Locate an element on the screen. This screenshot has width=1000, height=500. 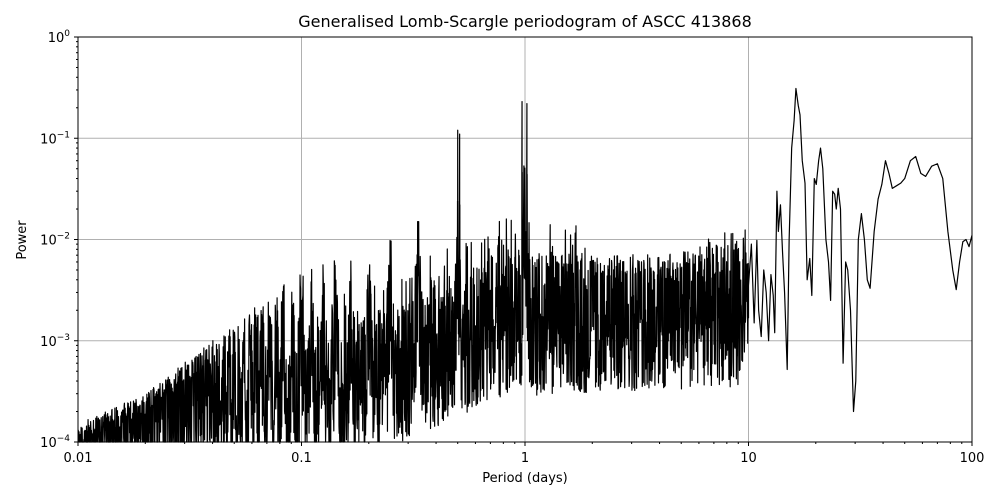
x-tick-label: 10 is located at coordinates (748, 458).